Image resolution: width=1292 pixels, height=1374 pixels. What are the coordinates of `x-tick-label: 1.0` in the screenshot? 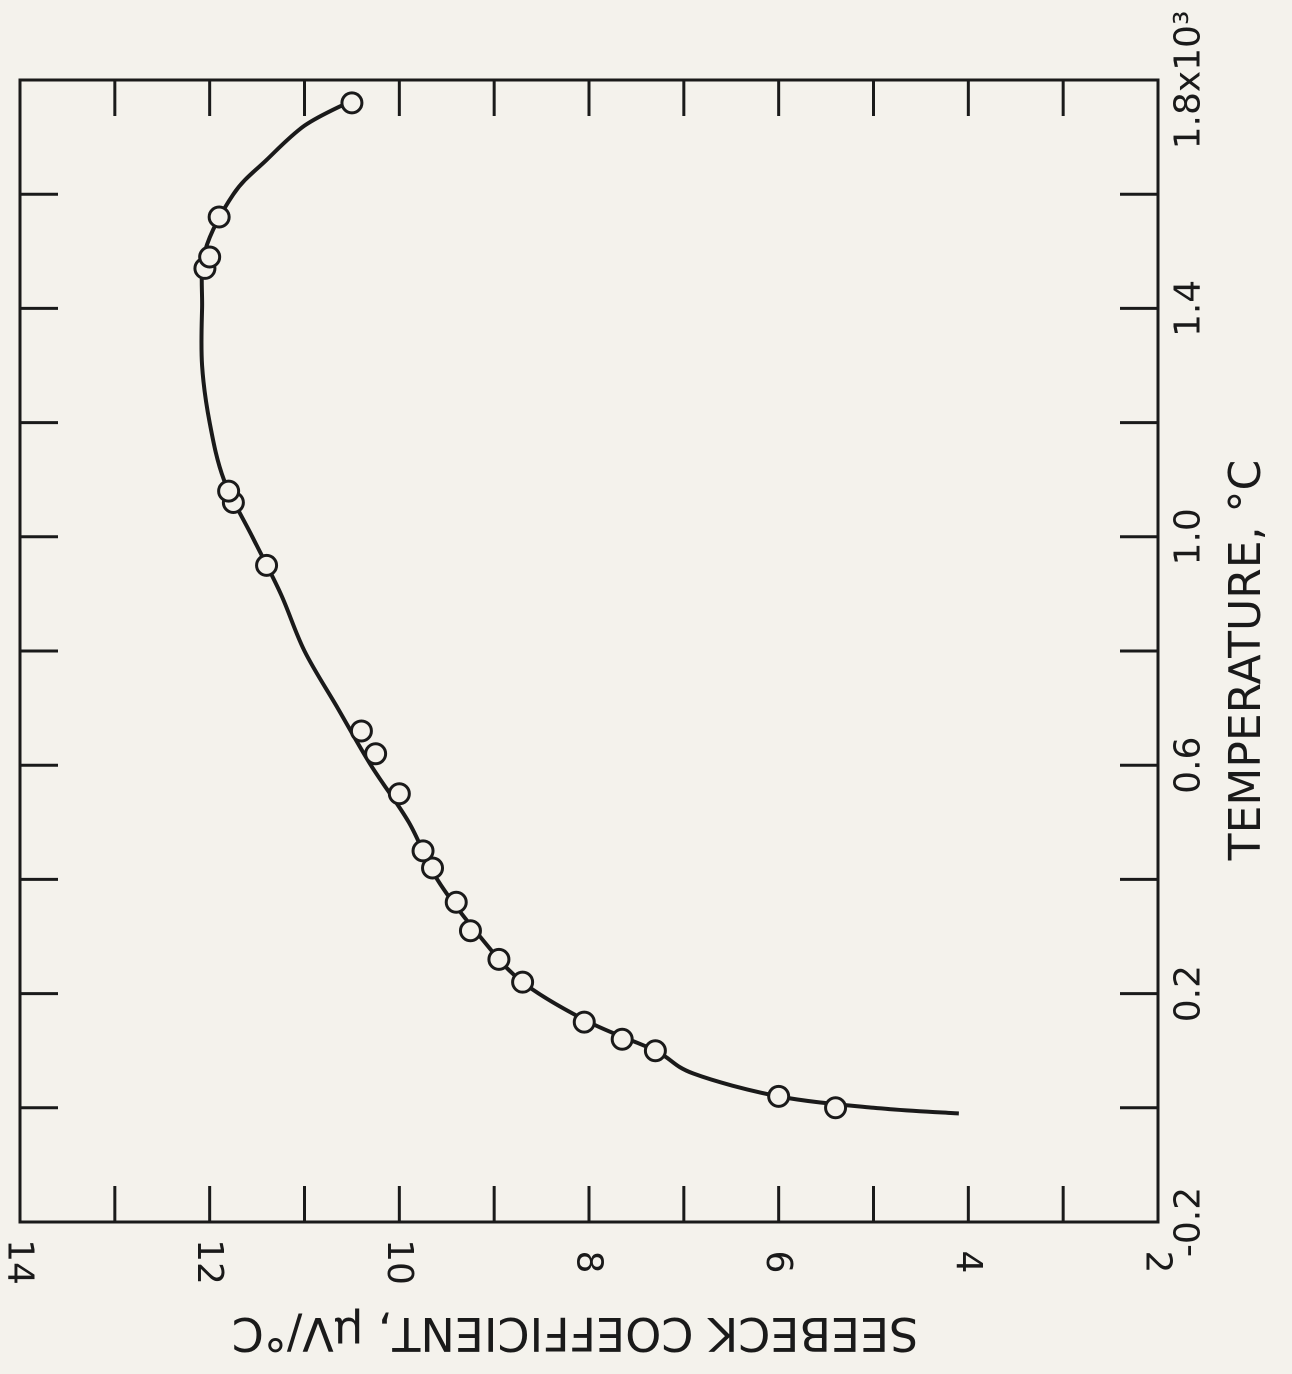 It's located at (1188, 536).